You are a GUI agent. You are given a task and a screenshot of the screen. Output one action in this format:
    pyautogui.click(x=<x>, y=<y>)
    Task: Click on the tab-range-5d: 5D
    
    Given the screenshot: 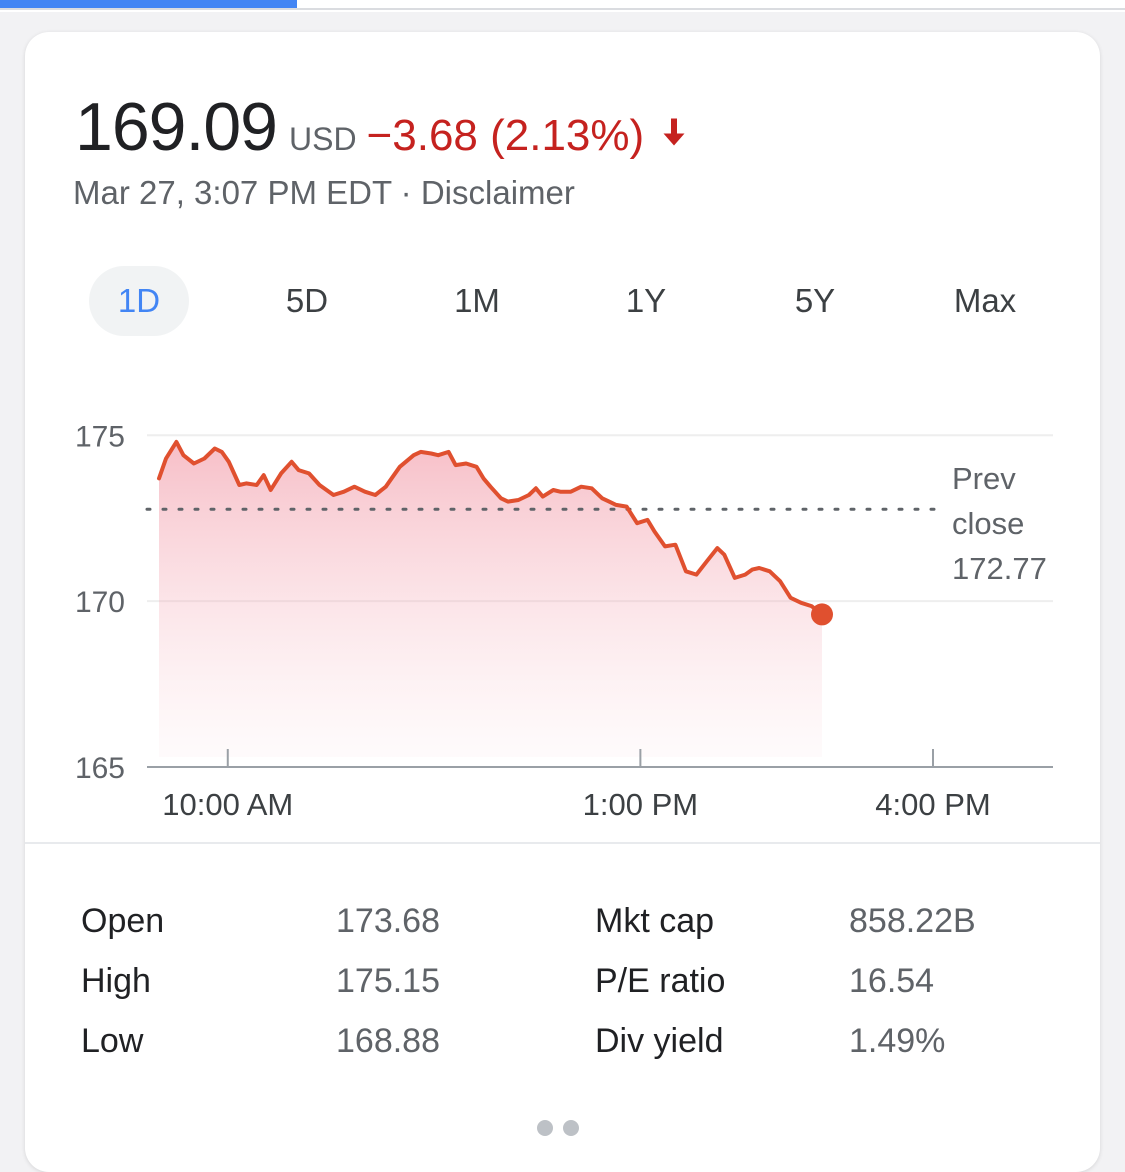 What is the action you would take?
    pyautogui.click(x=307, y=300)
    